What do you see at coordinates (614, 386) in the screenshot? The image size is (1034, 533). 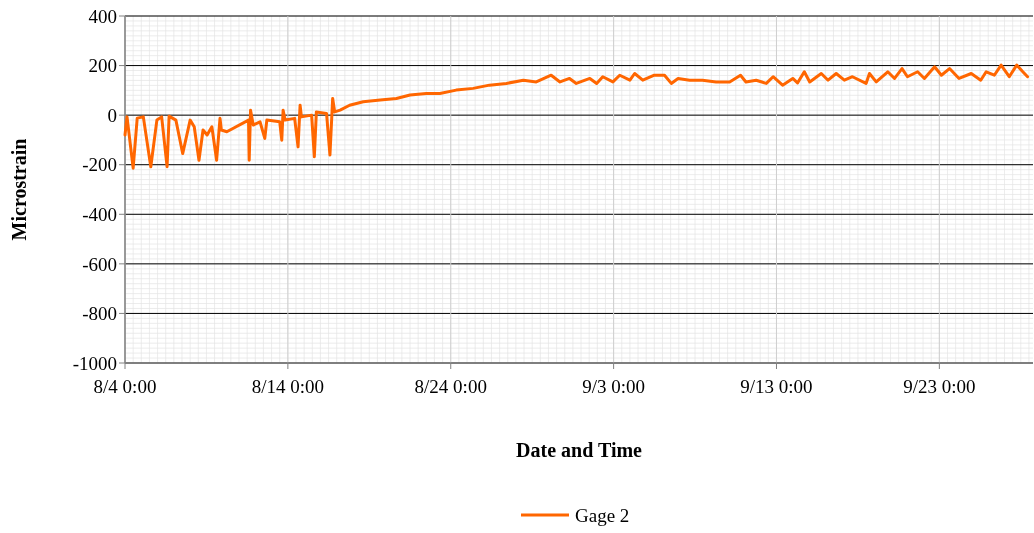 I see `x-tick-label: 9/3 0:00` at bounding box center [614, 386].